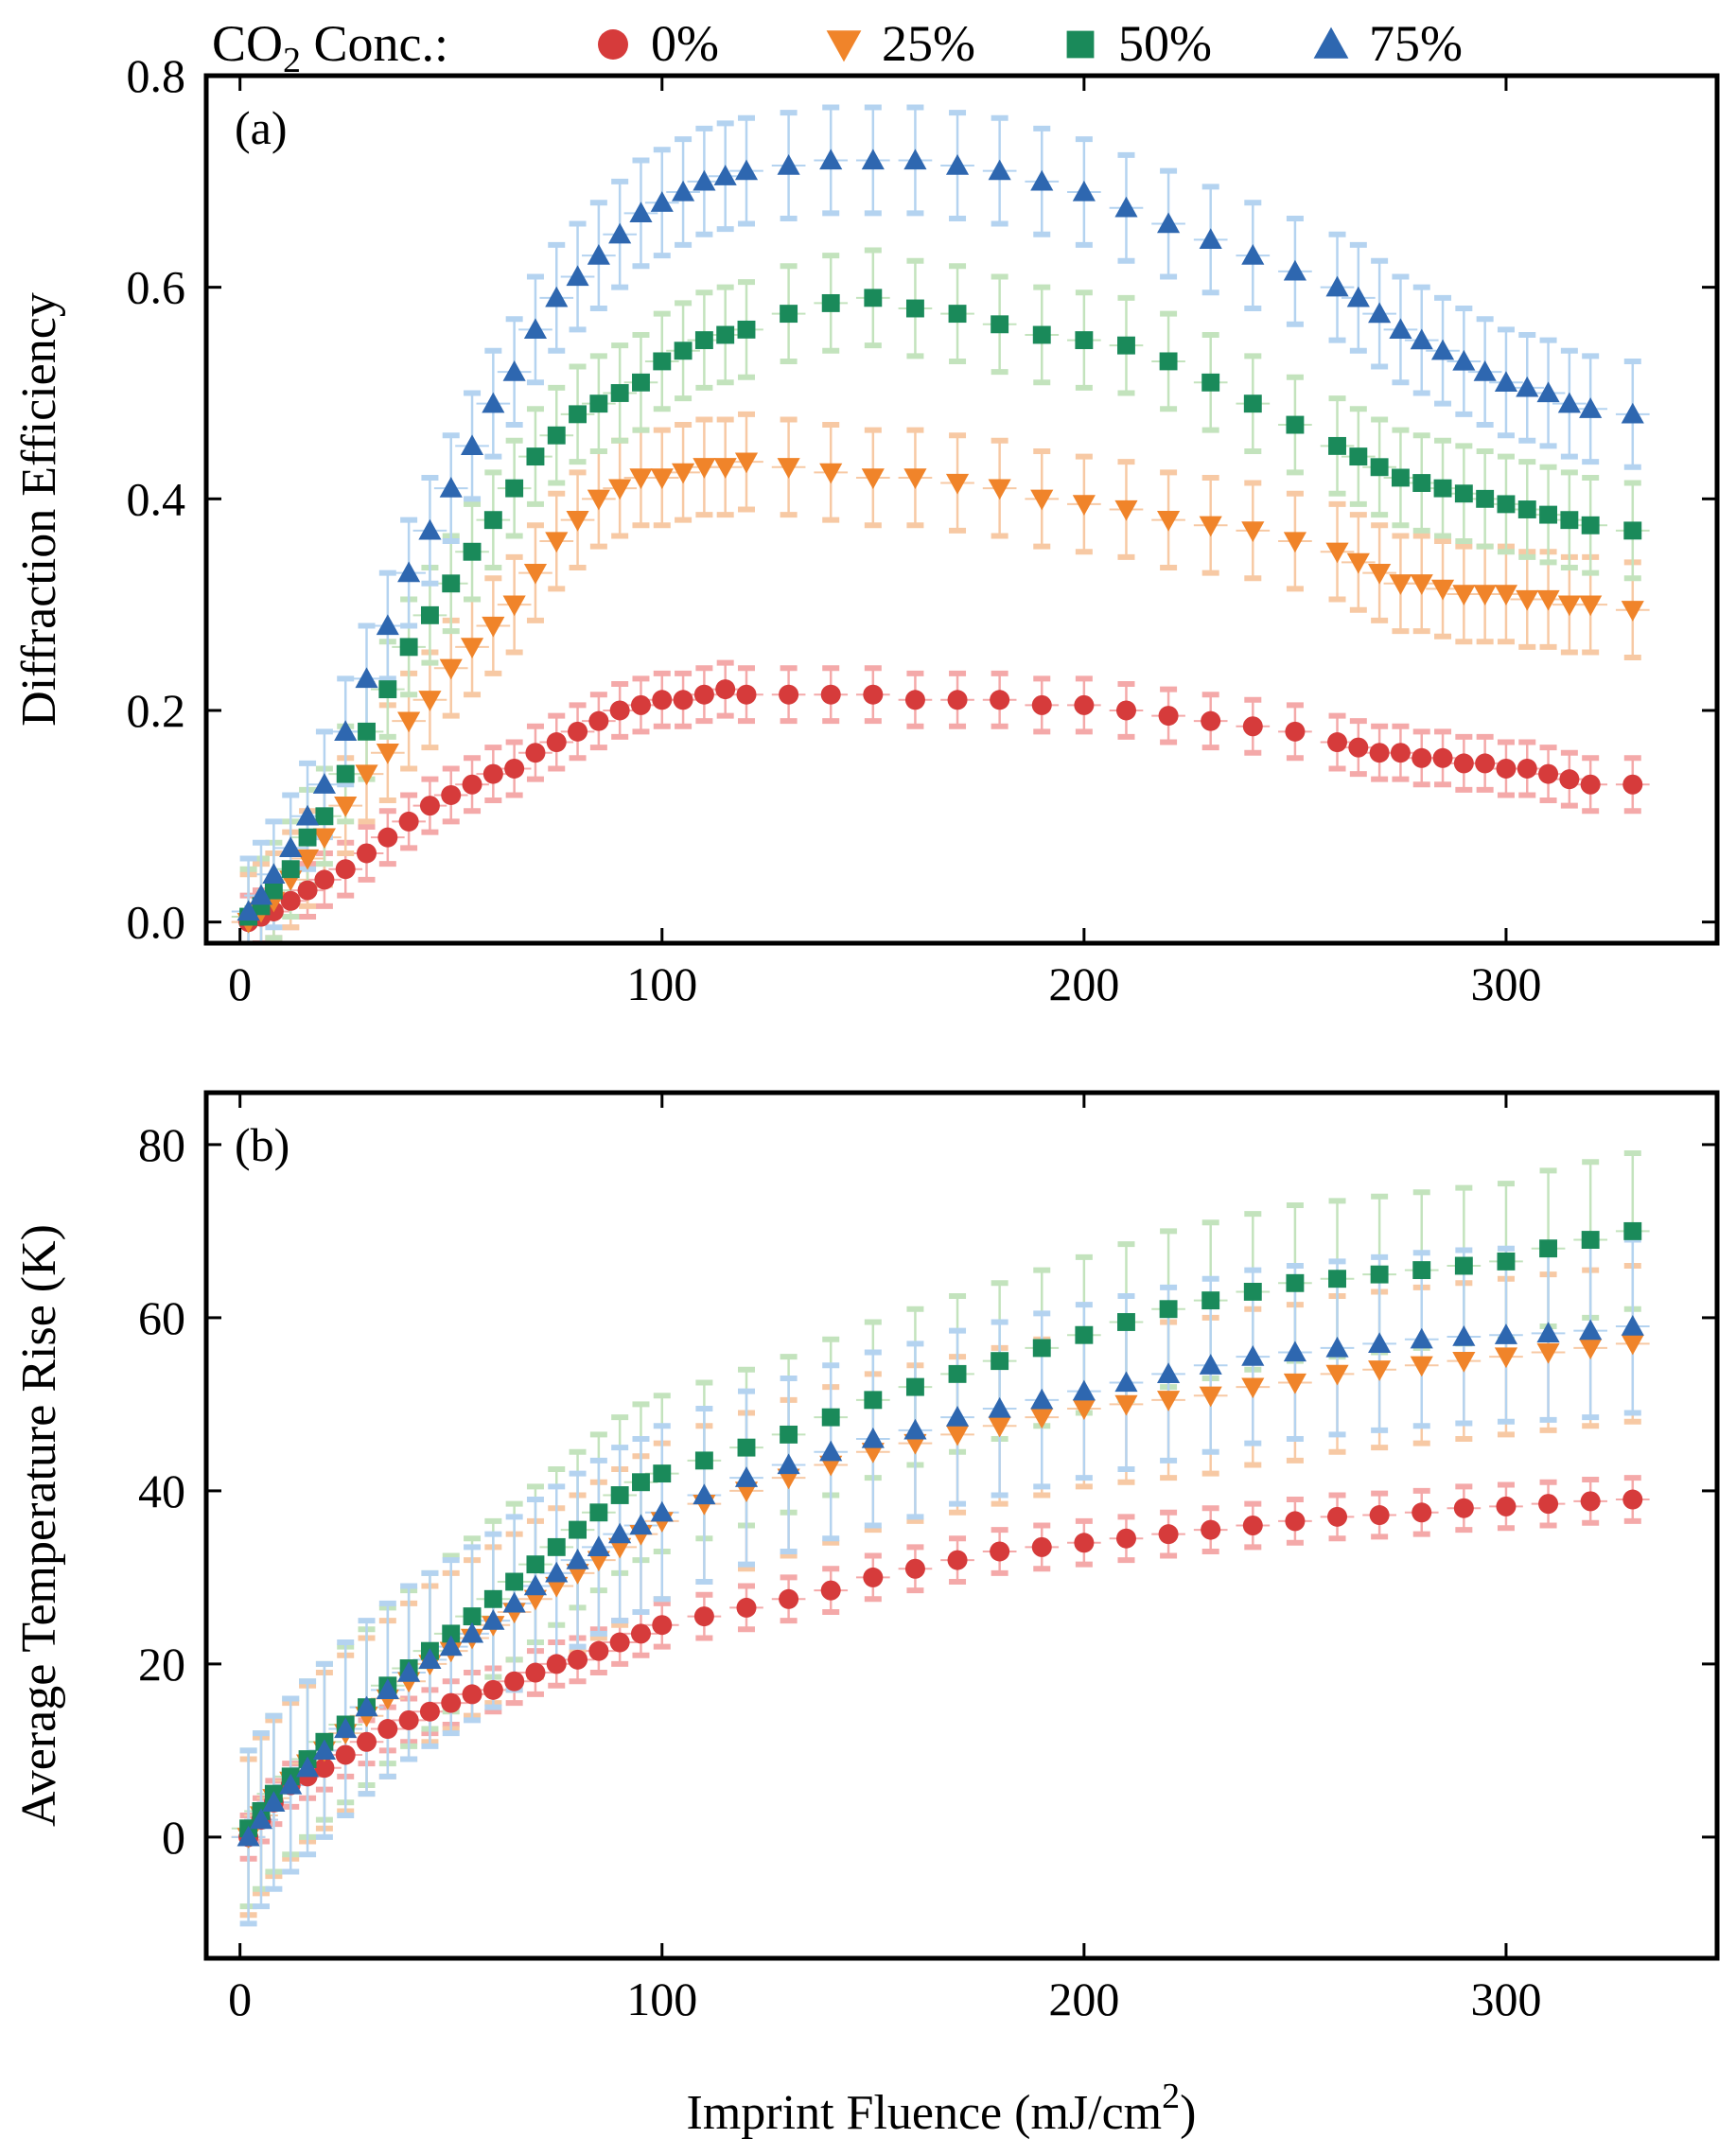 The image size is (1736, 2156). I want to click on x-tick-label: 100, so click(661, 983).